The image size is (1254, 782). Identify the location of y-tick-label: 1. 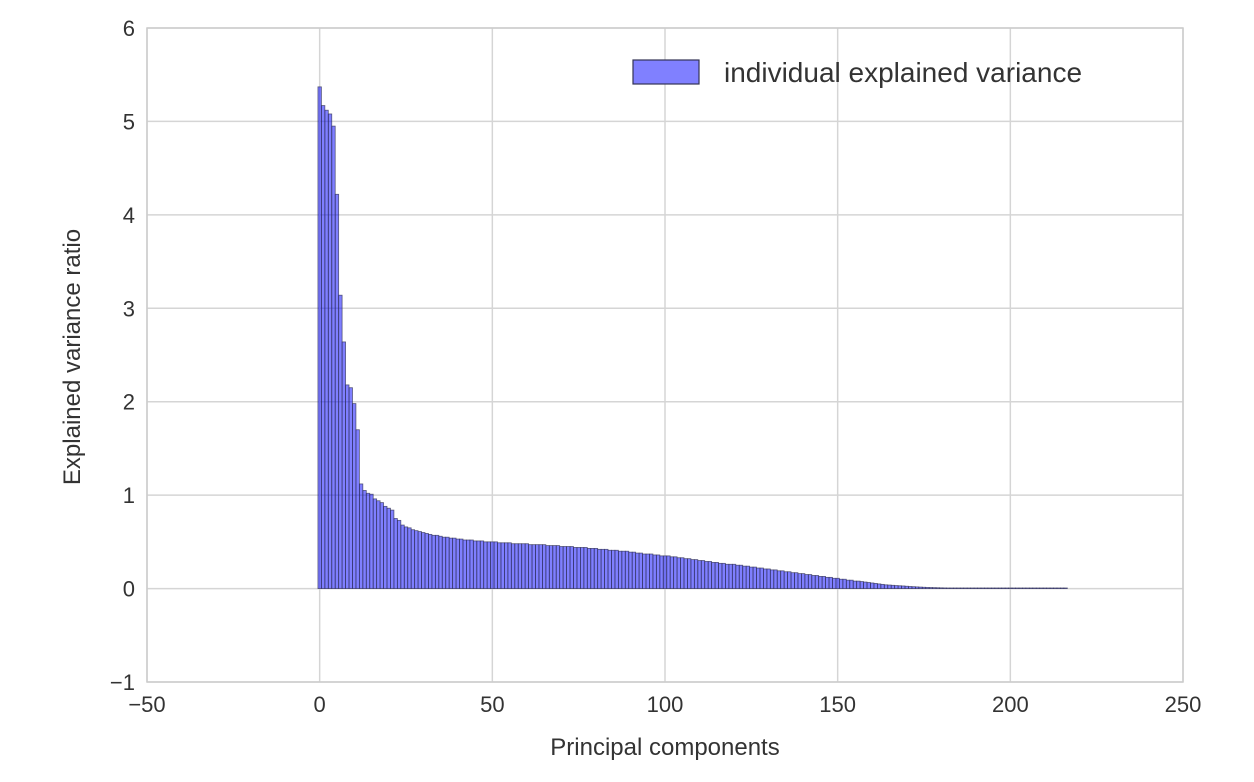
(129, 495).